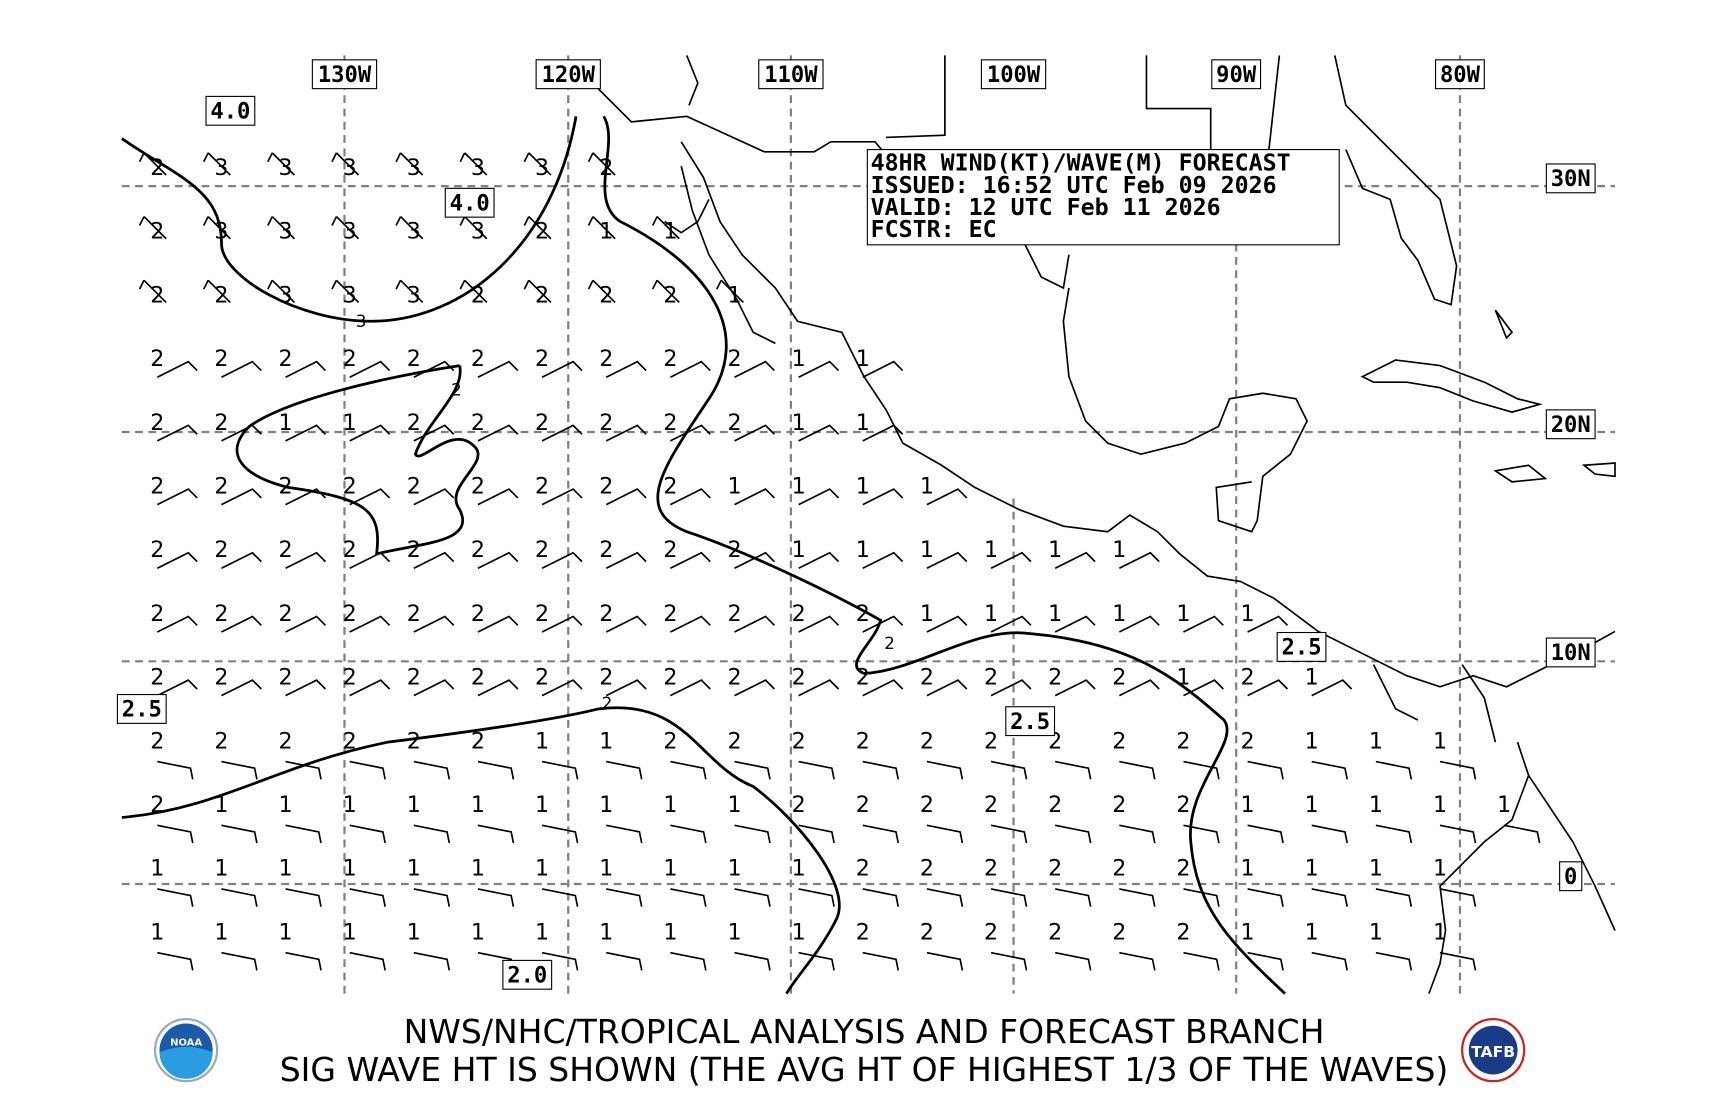 Image resolution: width=1728 pixels, height=1100 pixels. I want to click on svg-text: 0, so click(1570, 877).